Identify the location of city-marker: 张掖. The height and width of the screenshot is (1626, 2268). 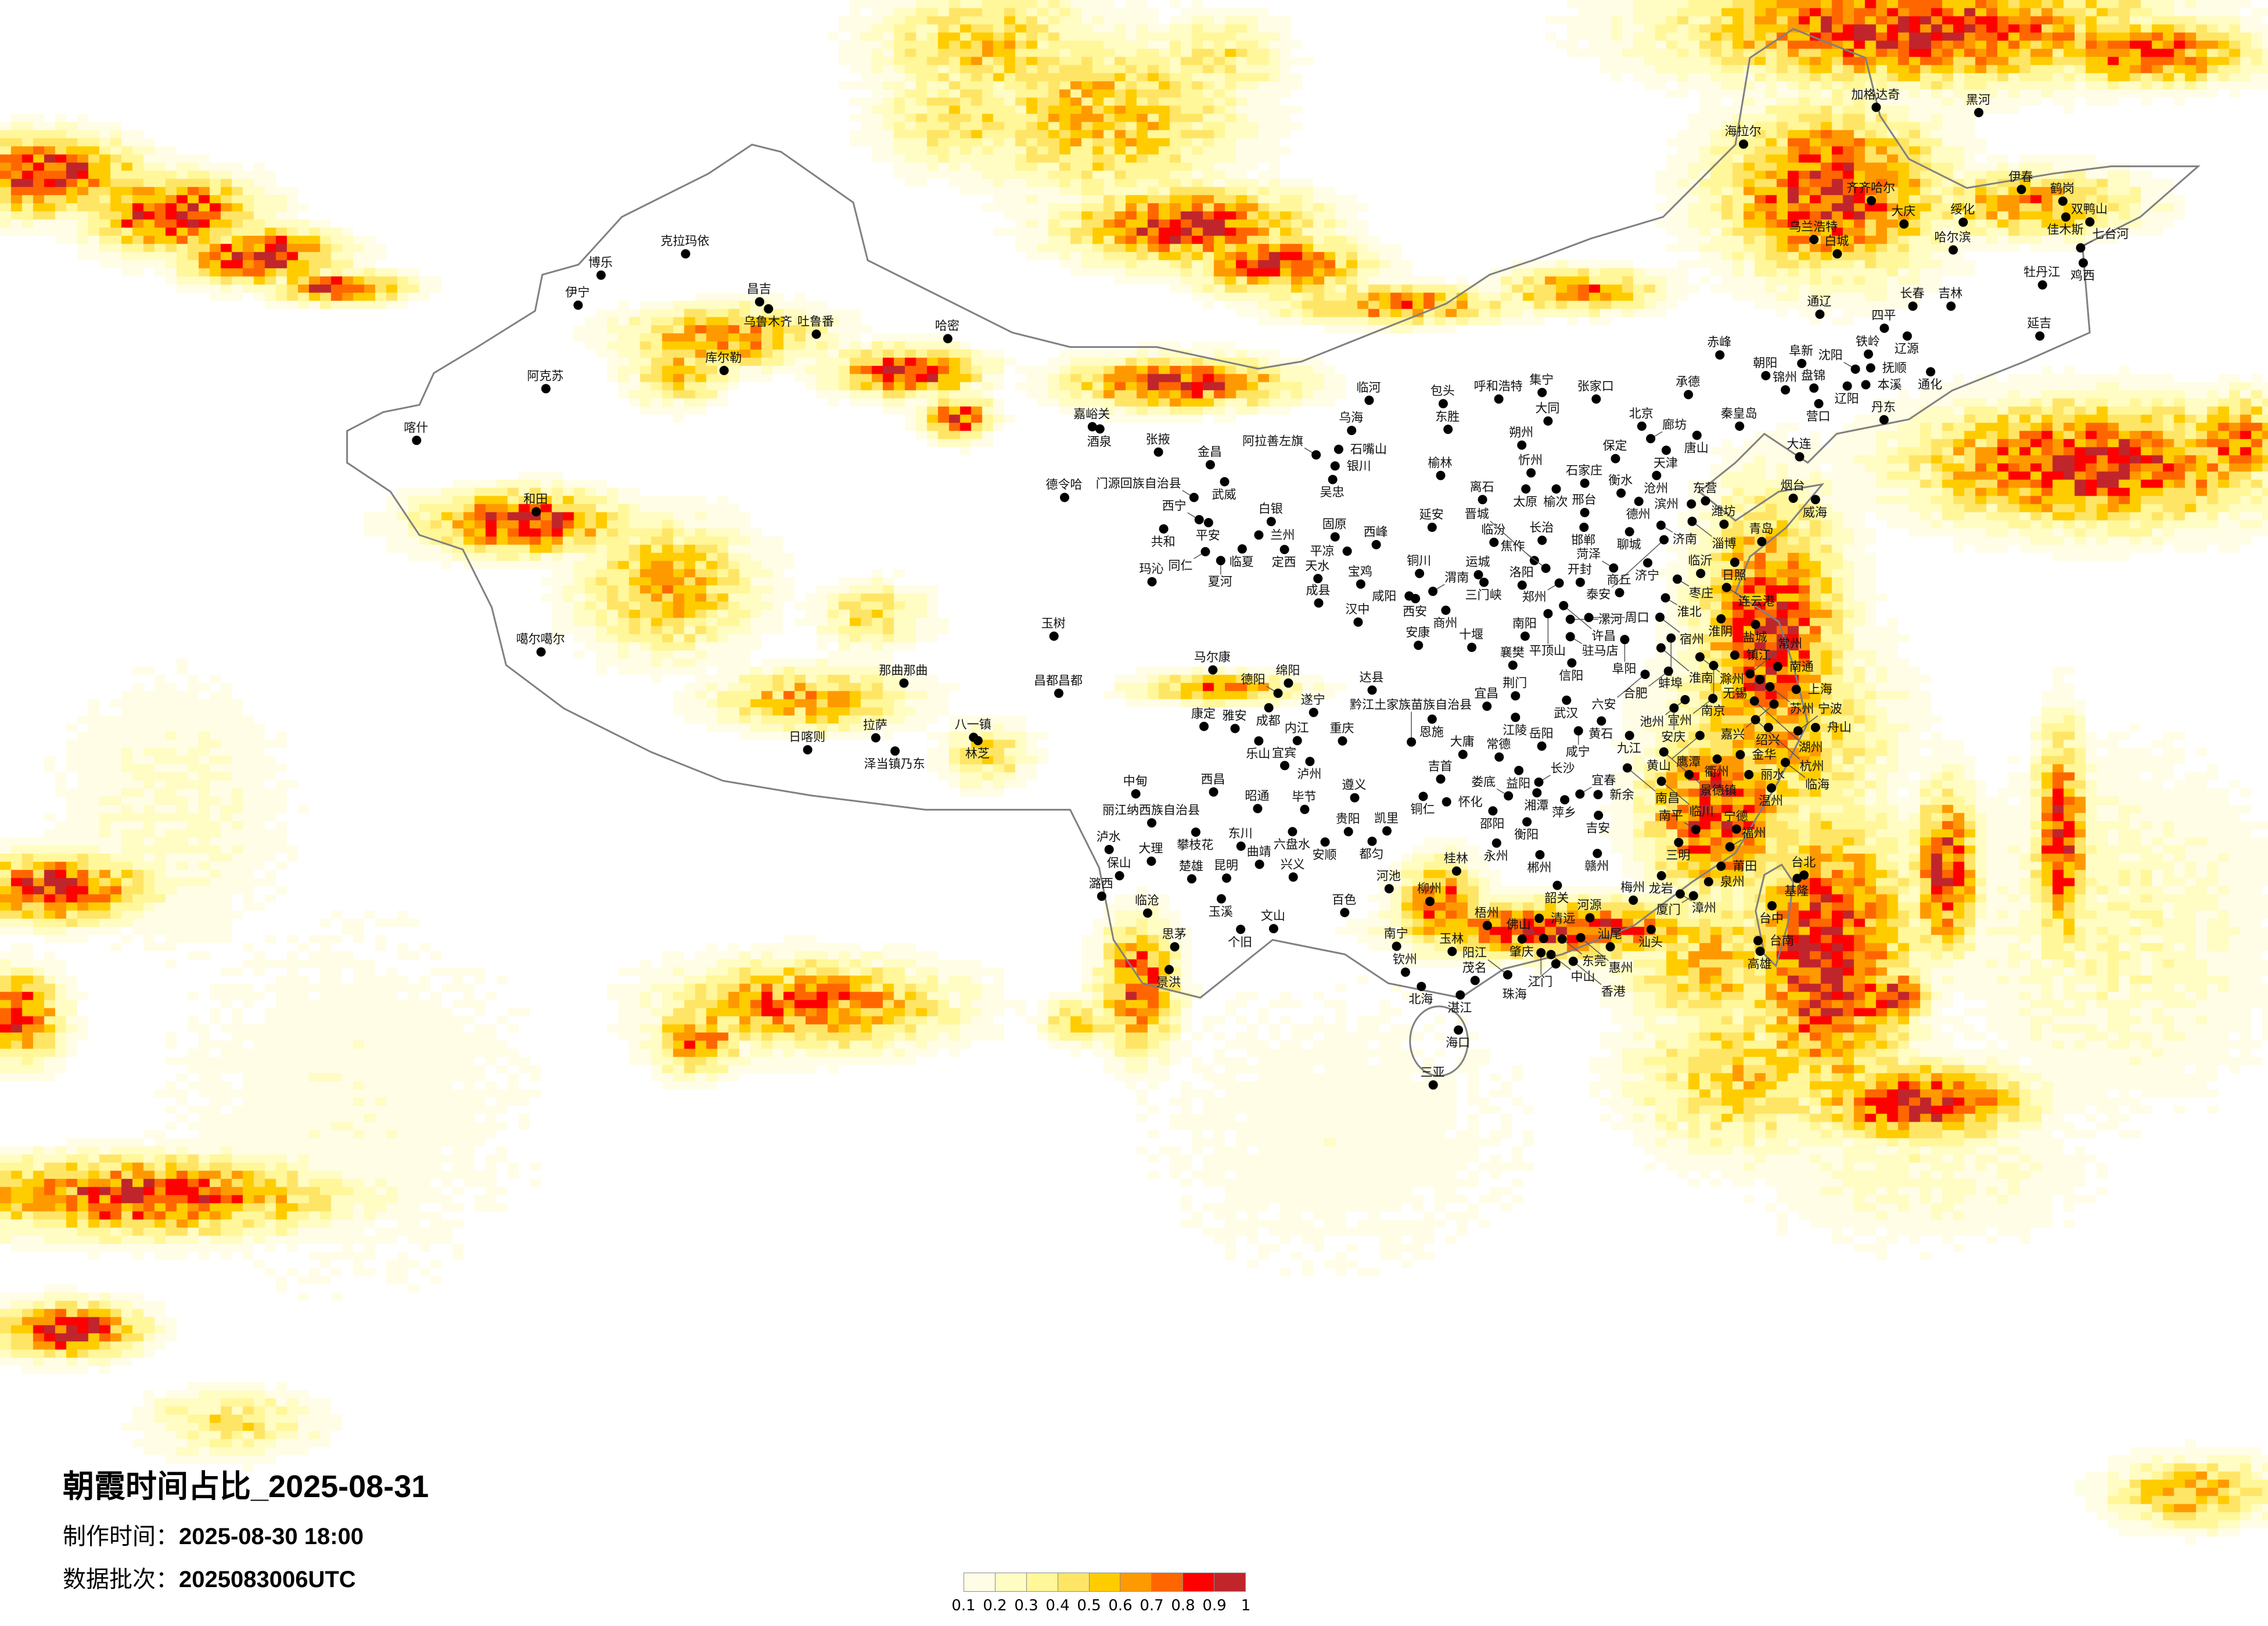
(1158, 445).